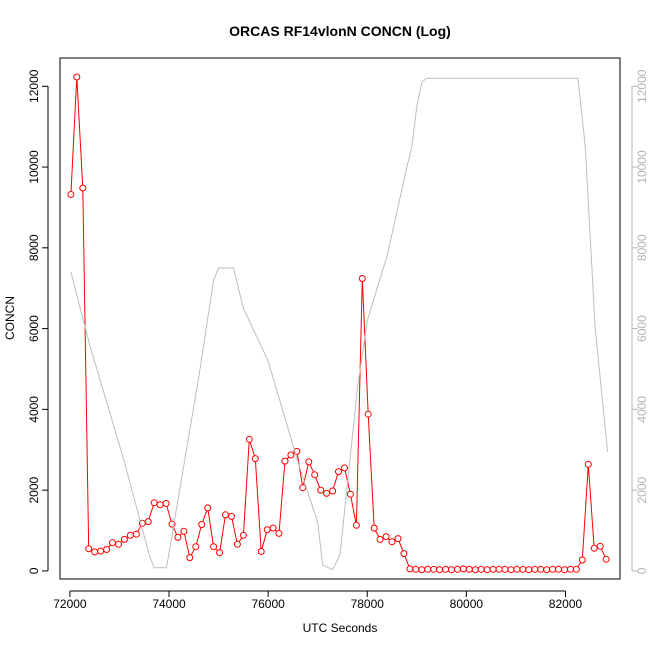 This screenshot has width=650, height=650. What do you see at coordinates (642, 409) in the screenshot?
I see `right-tick-label: 4000` at bounding box center [642, 409].